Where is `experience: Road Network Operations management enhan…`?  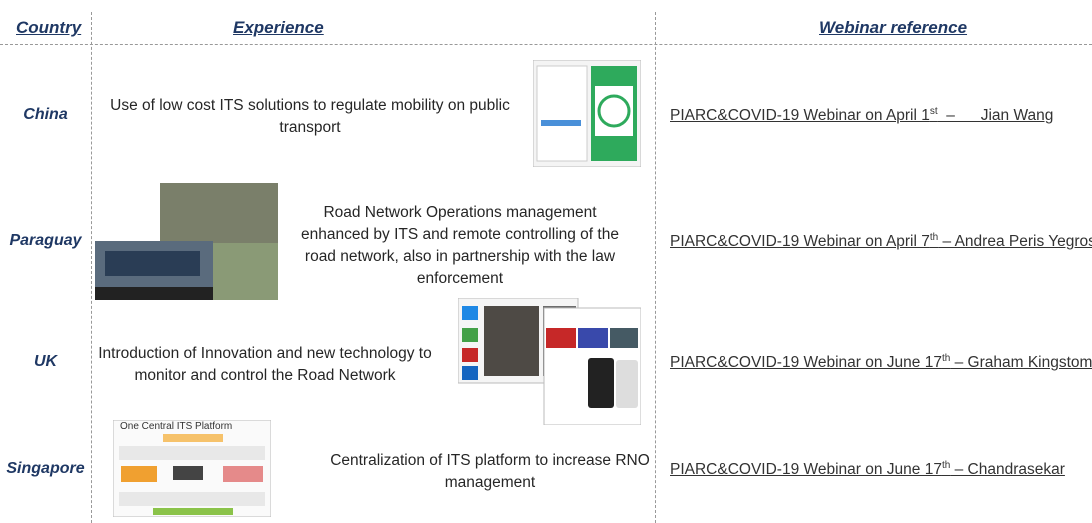
experience: Road Network Operations management enhan… is located at coordinates (460, 245).